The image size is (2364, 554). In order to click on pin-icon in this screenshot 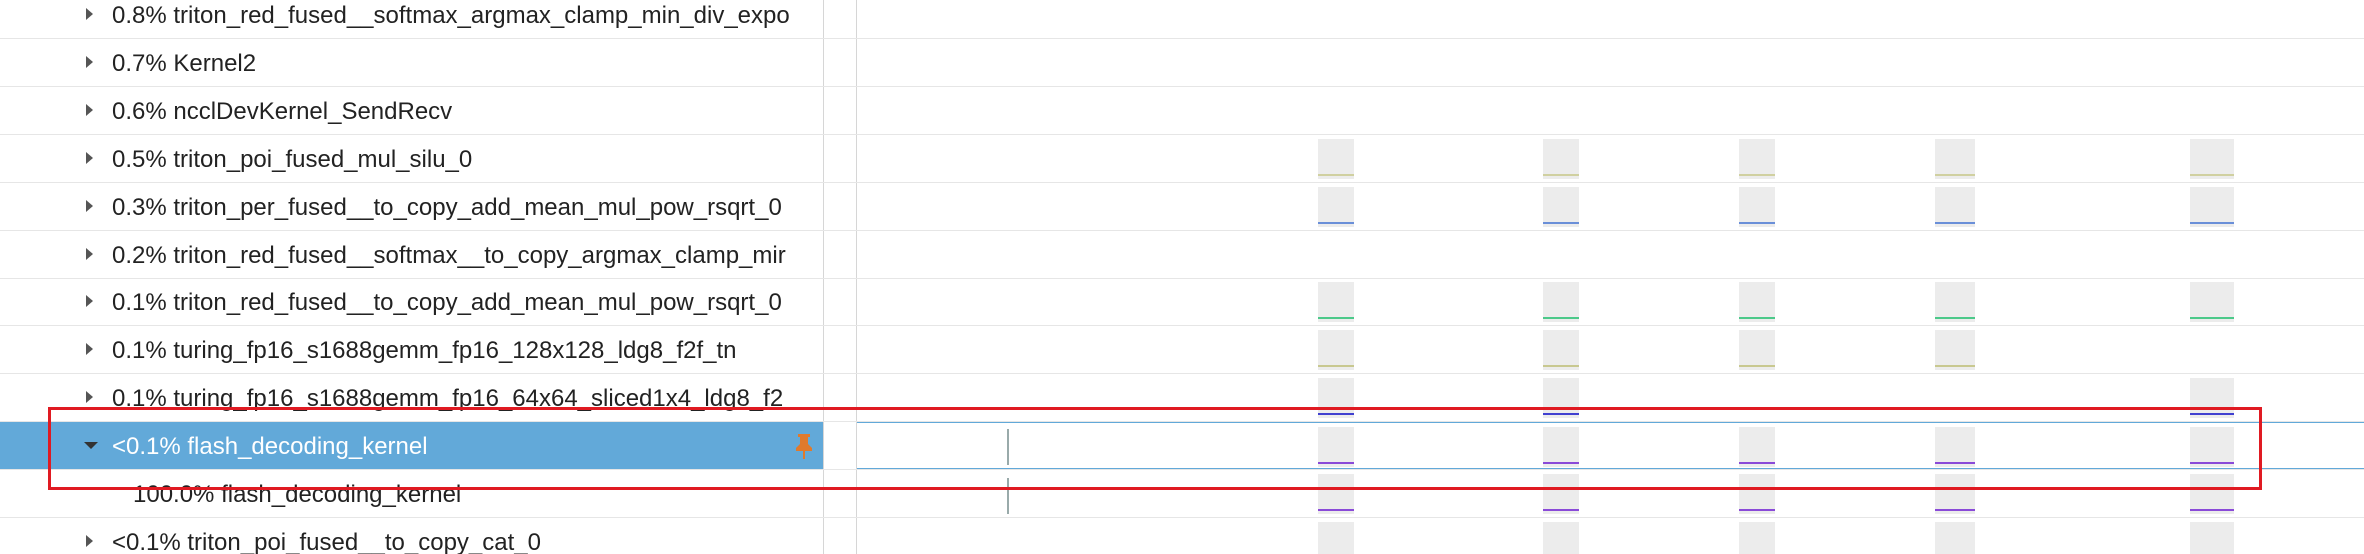, I will do `click(804, 446)`.